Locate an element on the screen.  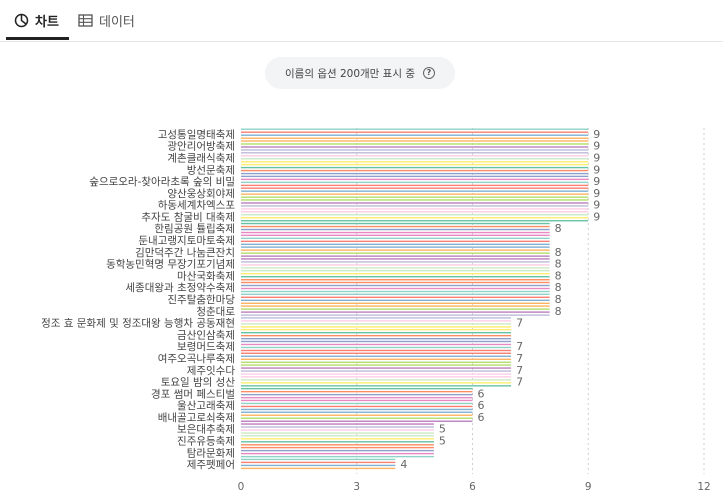
x-tick-label: 0 is located at coordinates (241, 487).